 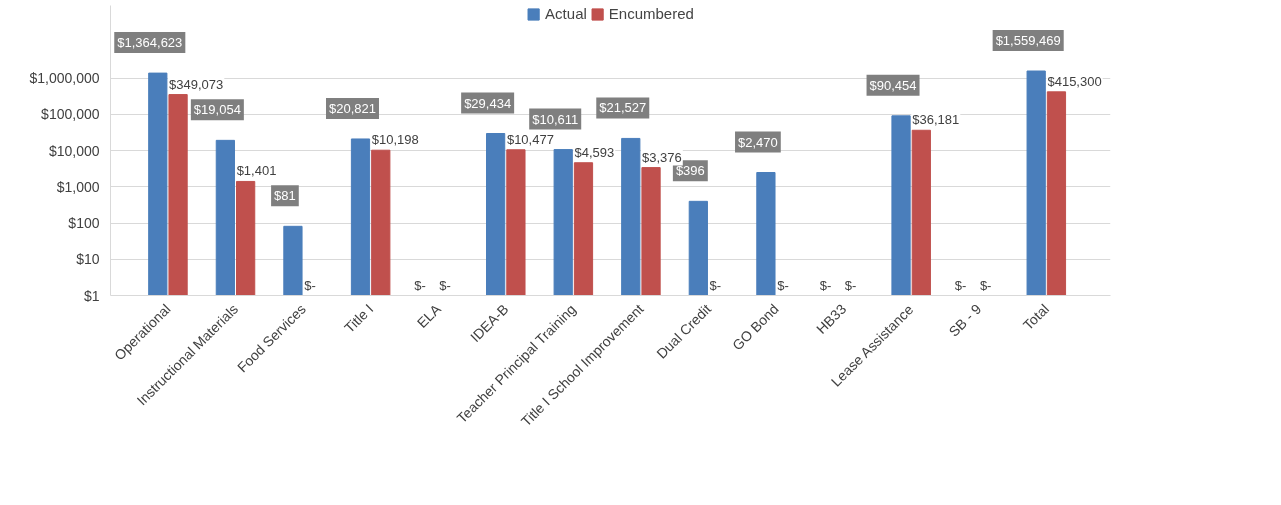 I want to click on data-label: $20,821, so click(x=352, y=108).